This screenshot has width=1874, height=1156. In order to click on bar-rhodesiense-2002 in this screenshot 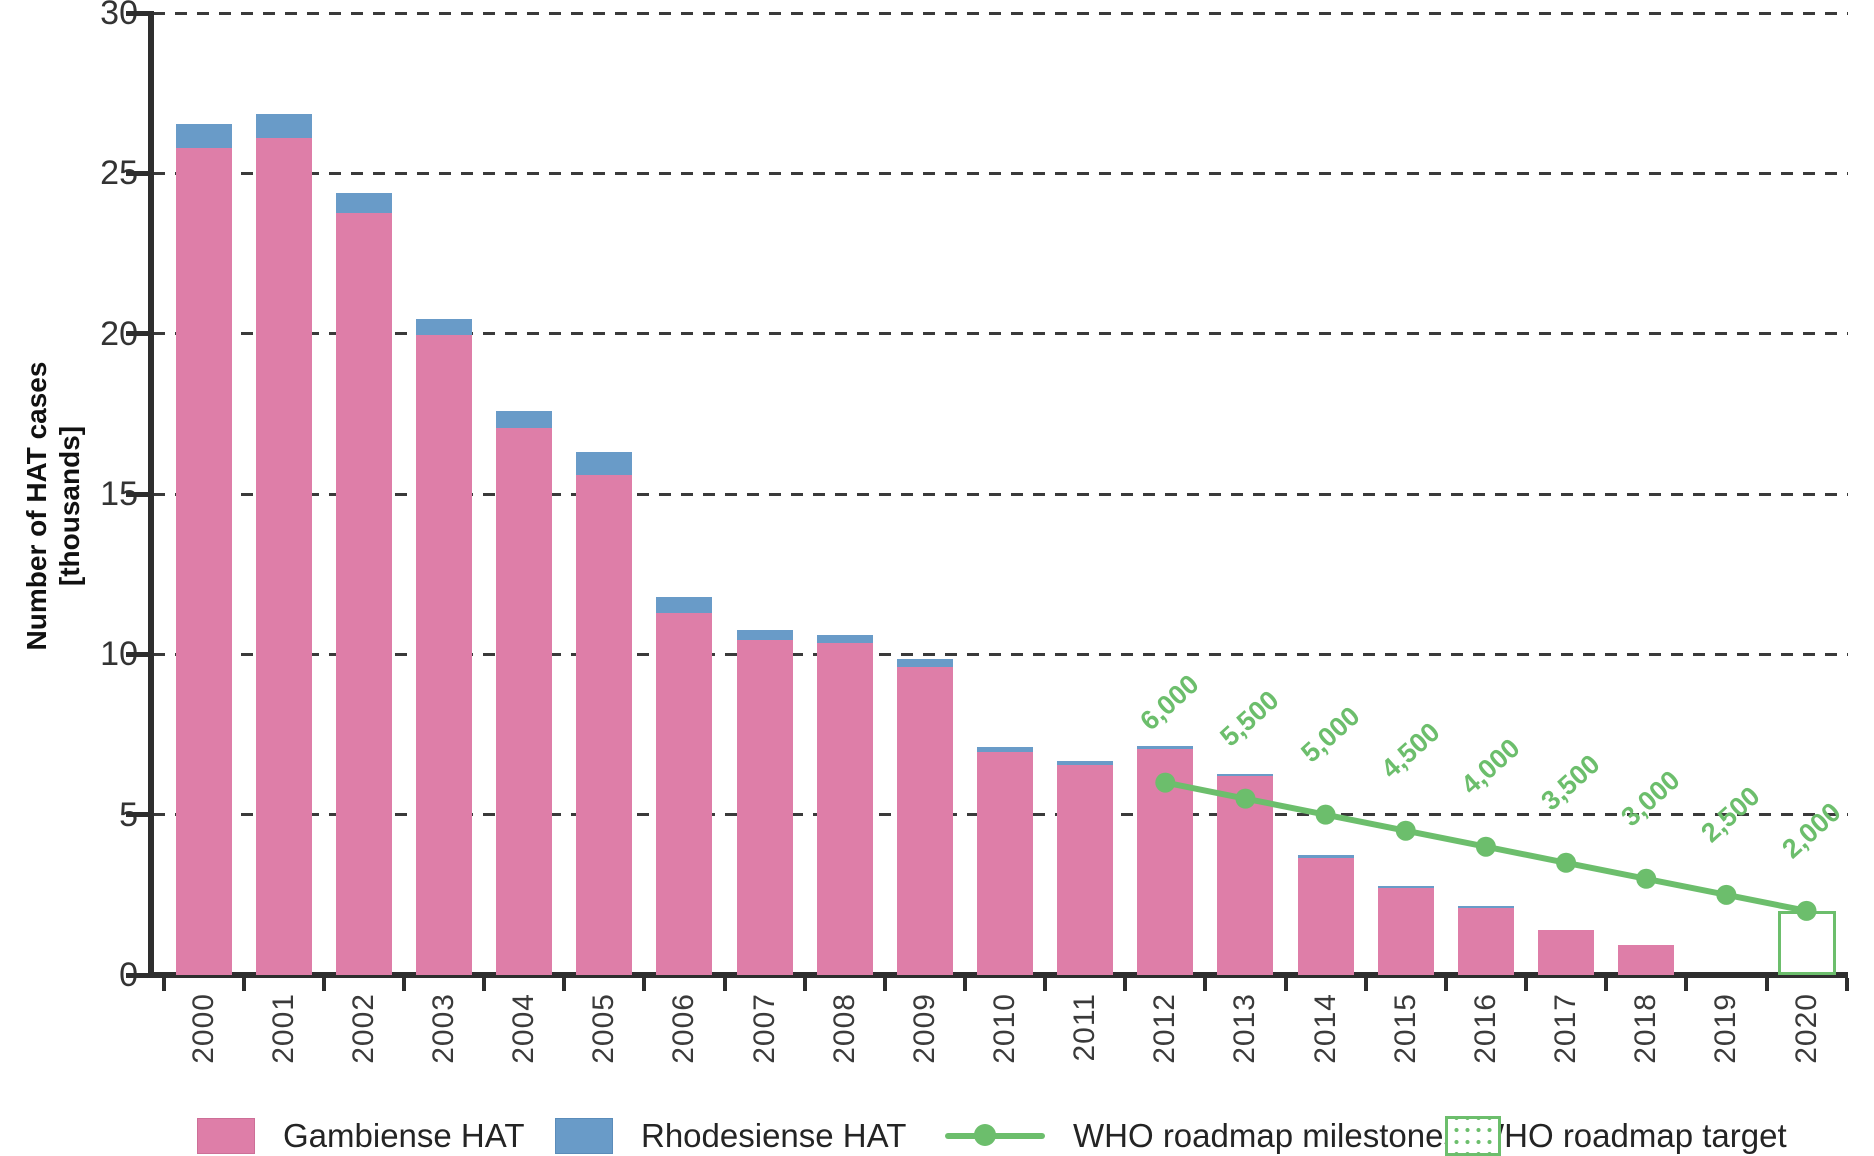, I will do `click(363, 203)`.